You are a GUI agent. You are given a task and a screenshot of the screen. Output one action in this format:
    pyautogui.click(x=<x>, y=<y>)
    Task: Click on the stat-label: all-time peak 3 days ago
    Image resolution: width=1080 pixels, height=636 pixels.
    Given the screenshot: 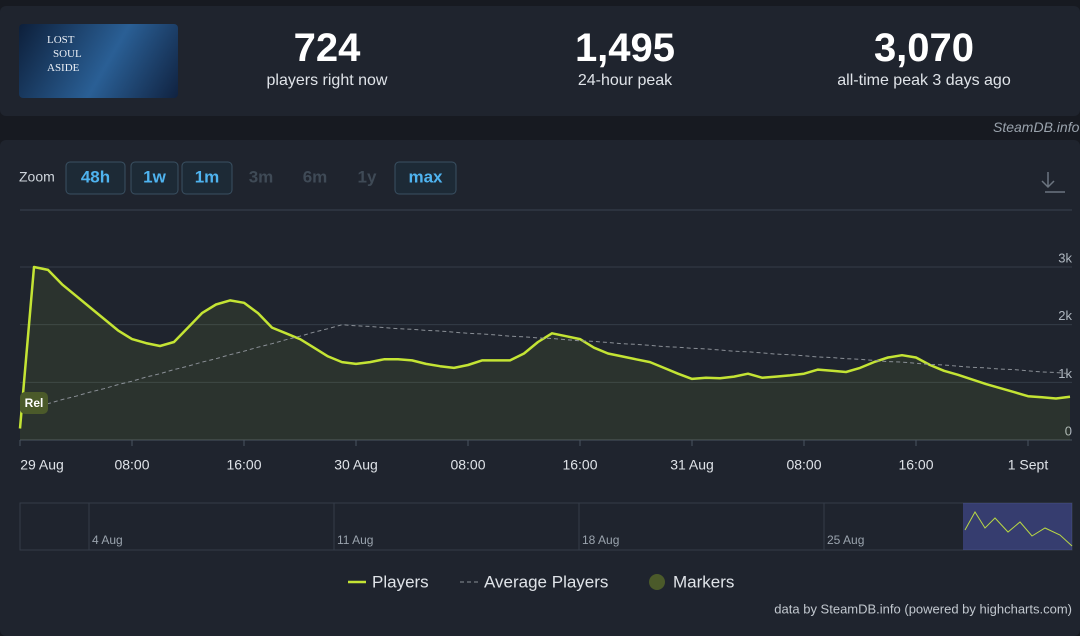 What is the action you would take?
    pyautogui.click(x=924, y=80)
    